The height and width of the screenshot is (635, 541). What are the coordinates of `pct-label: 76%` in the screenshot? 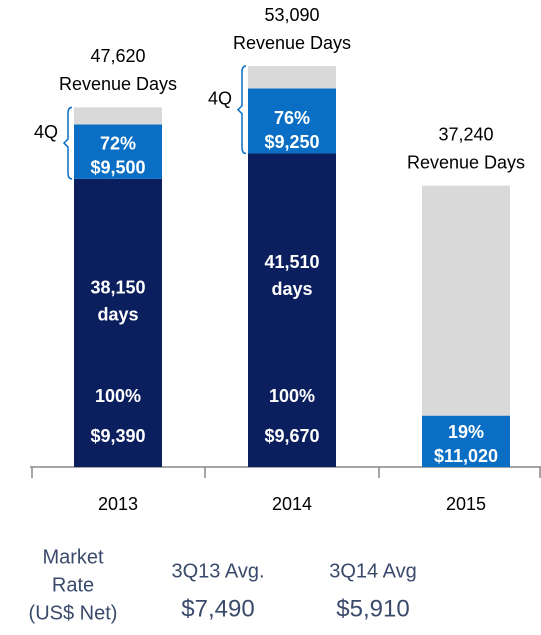 It's located at (292, 118).